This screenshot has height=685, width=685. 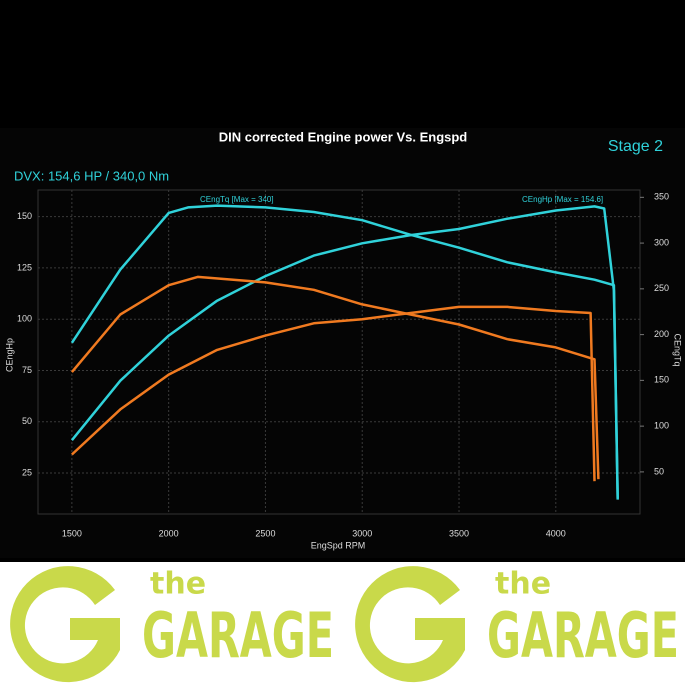 What do you see at coordinates (635, 146) in the screenshot?
I see `stage-badge: Stage 2` at bounding box center [635, 146].